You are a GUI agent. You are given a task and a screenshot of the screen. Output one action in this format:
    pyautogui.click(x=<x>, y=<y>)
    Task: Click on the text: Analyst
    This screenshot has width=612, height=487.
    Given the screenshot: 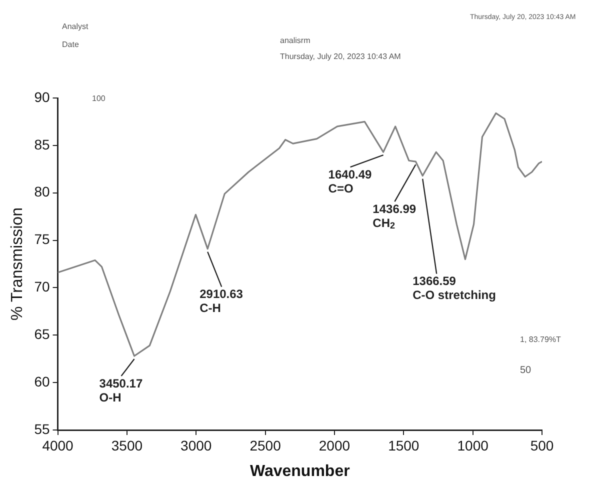 What is the action you would take?
    pyautogui.click(x=75, y=26)
    